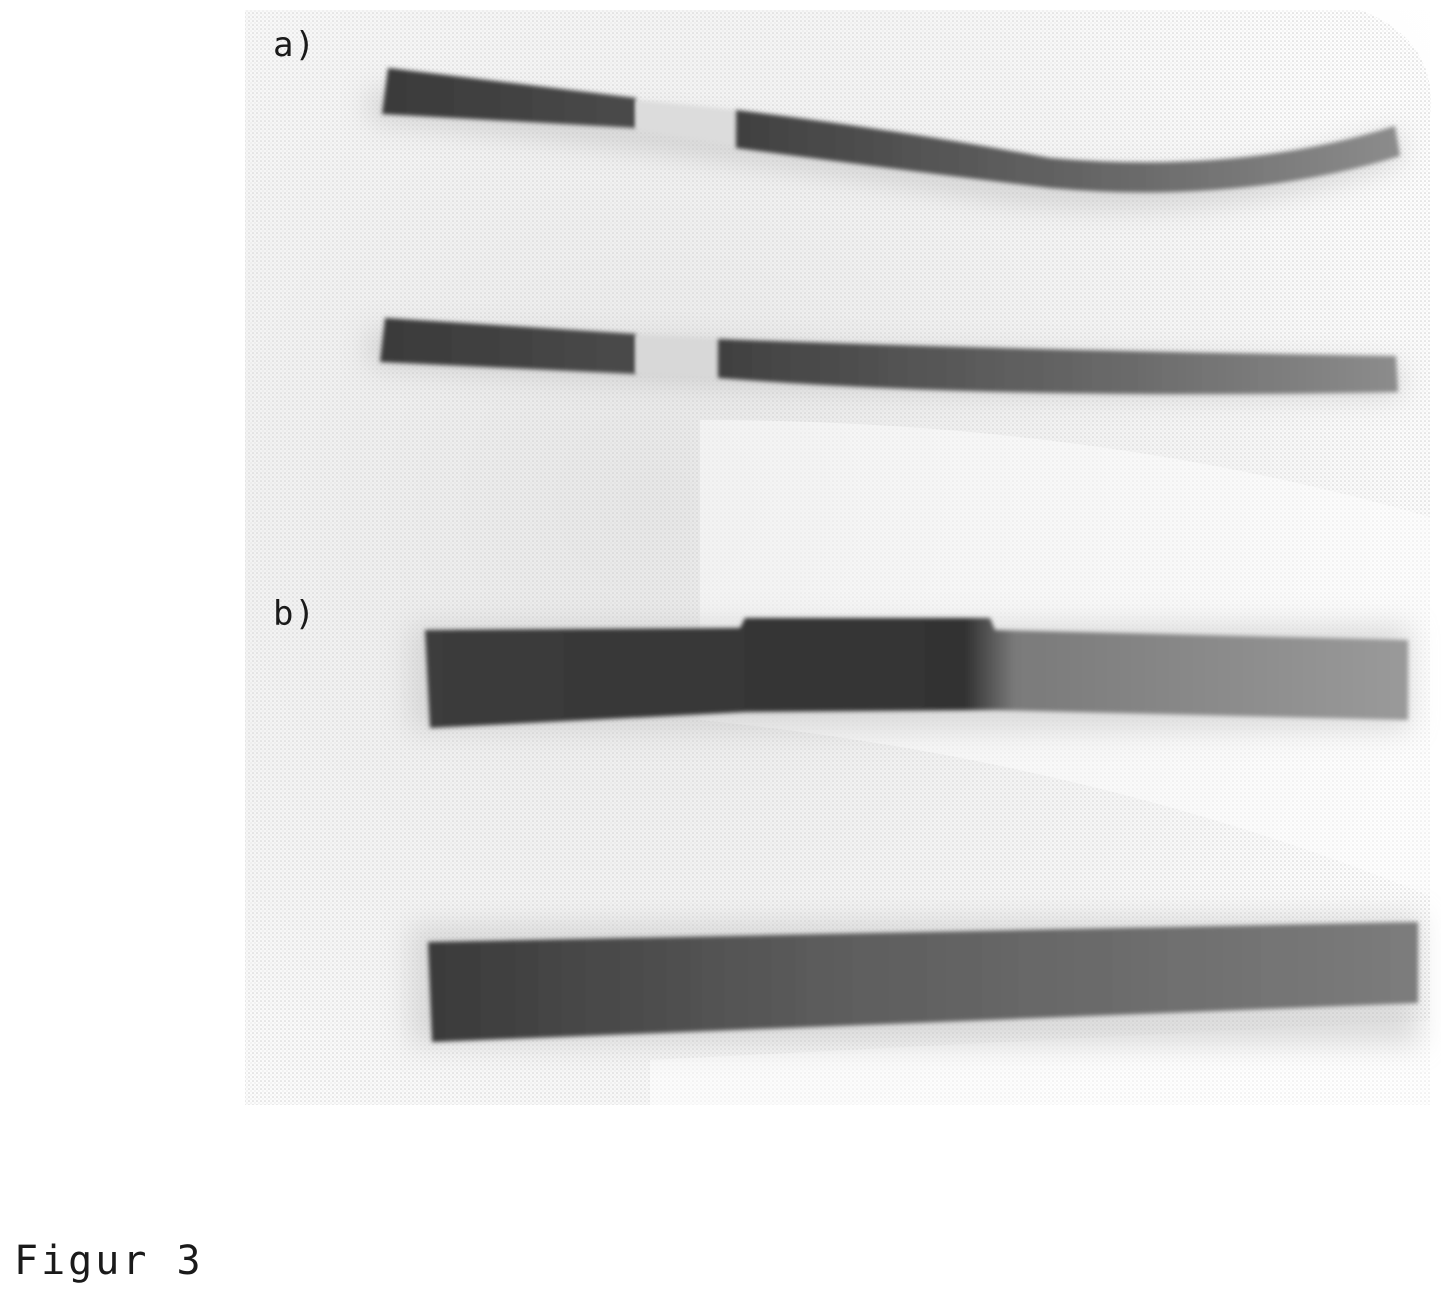 This screenshot has width=1441, height=1299. I want to click on figure-caption: Figur 3, so click(109, 1261).